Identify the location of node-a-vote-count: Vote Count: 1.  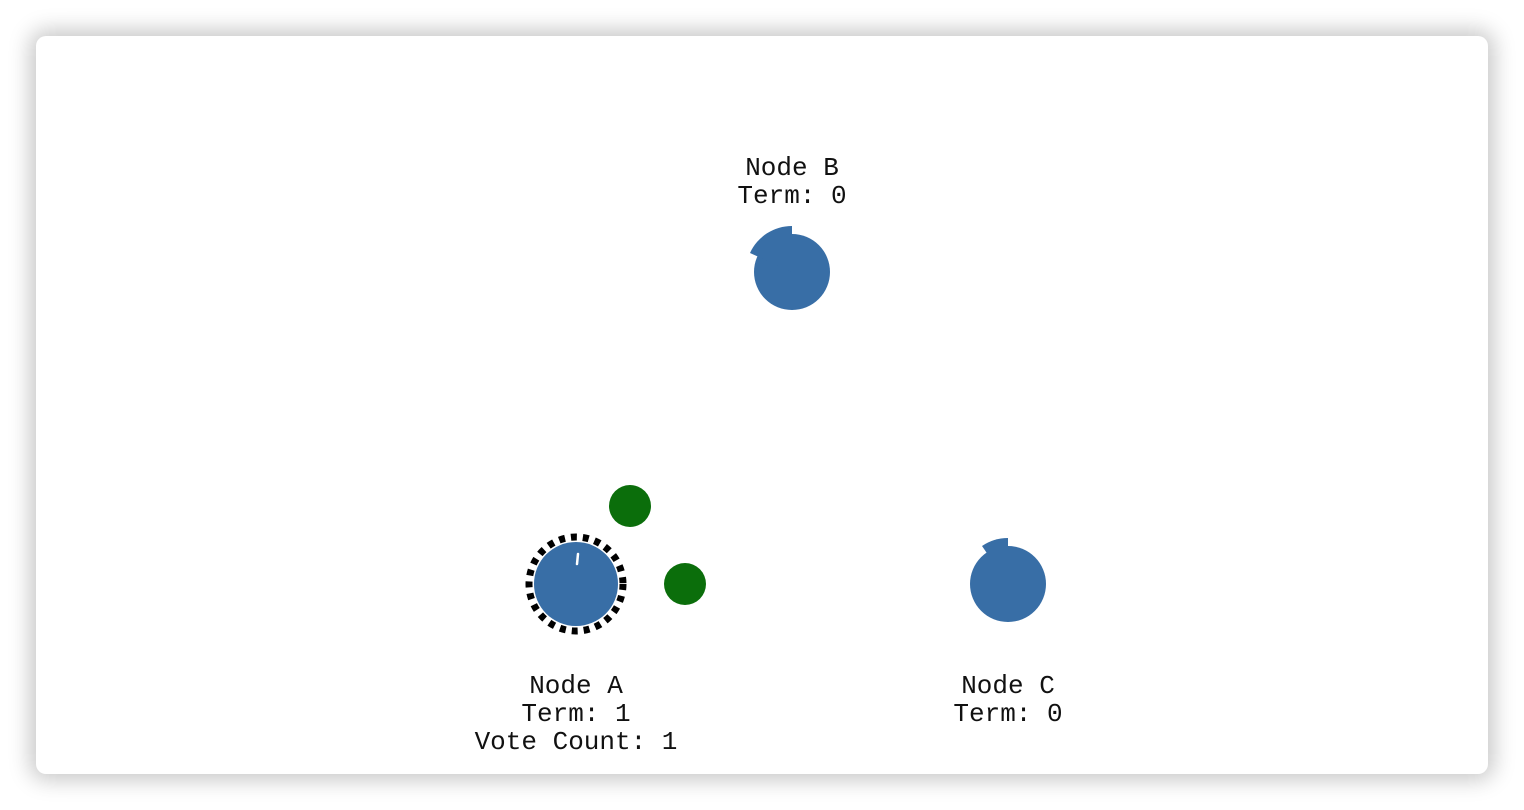
(576, 742).